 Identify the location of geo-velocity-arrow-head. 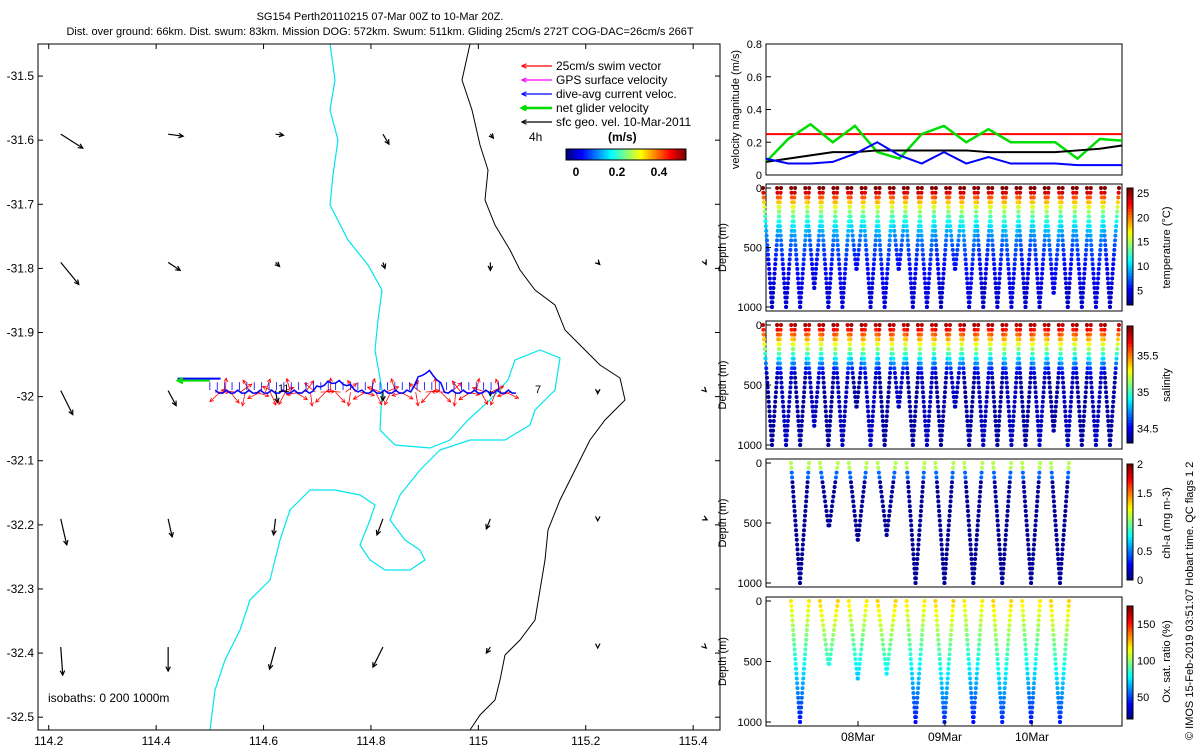
(383, 266).